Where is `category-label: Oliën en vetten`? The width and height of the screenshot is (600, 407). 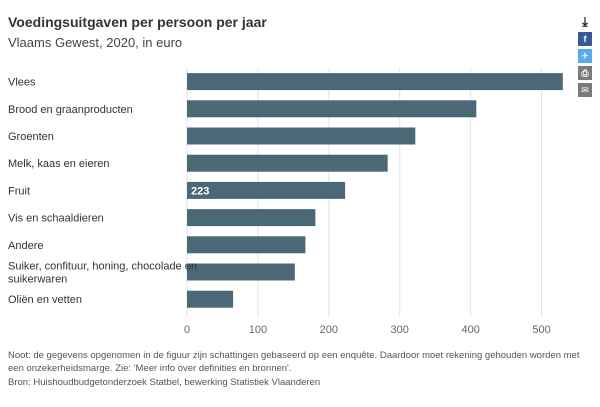
category-label: Oliën en vetten is located at coordinates (45, 300).